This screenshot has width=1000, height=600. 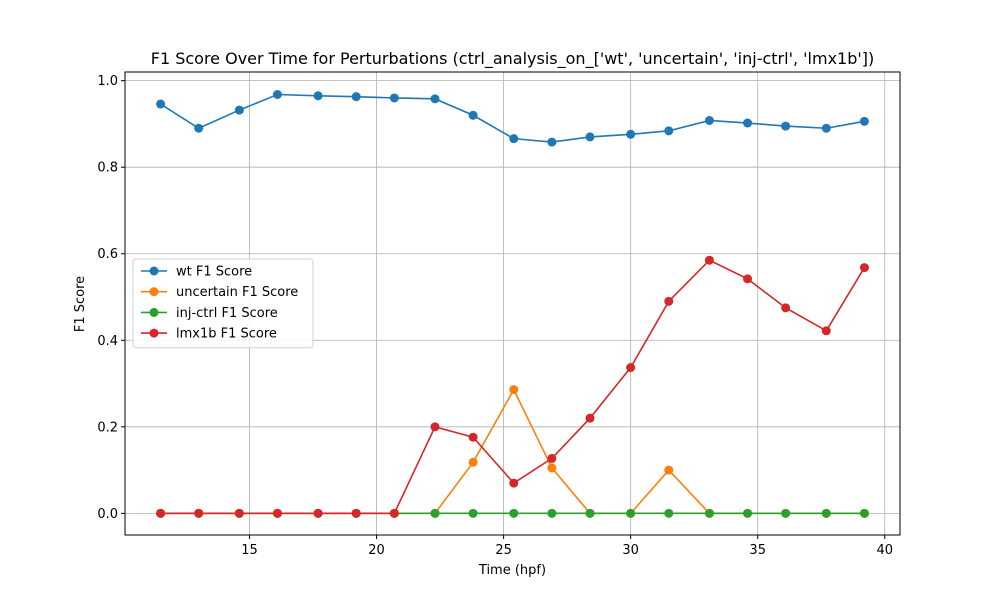 What do you see at coordinates (107, 427) in the screenshot?
I see `y-tick-label: 0.2` at bounding box center [107, 427].